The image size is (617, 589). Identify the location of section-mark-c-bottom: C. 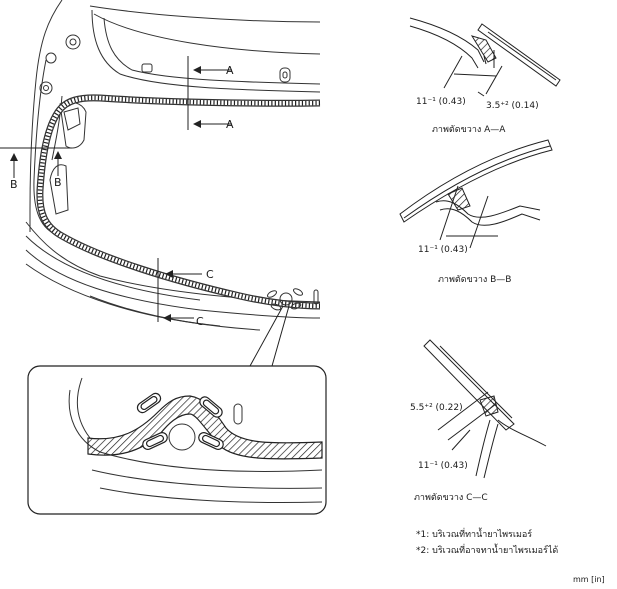
(200, 321).